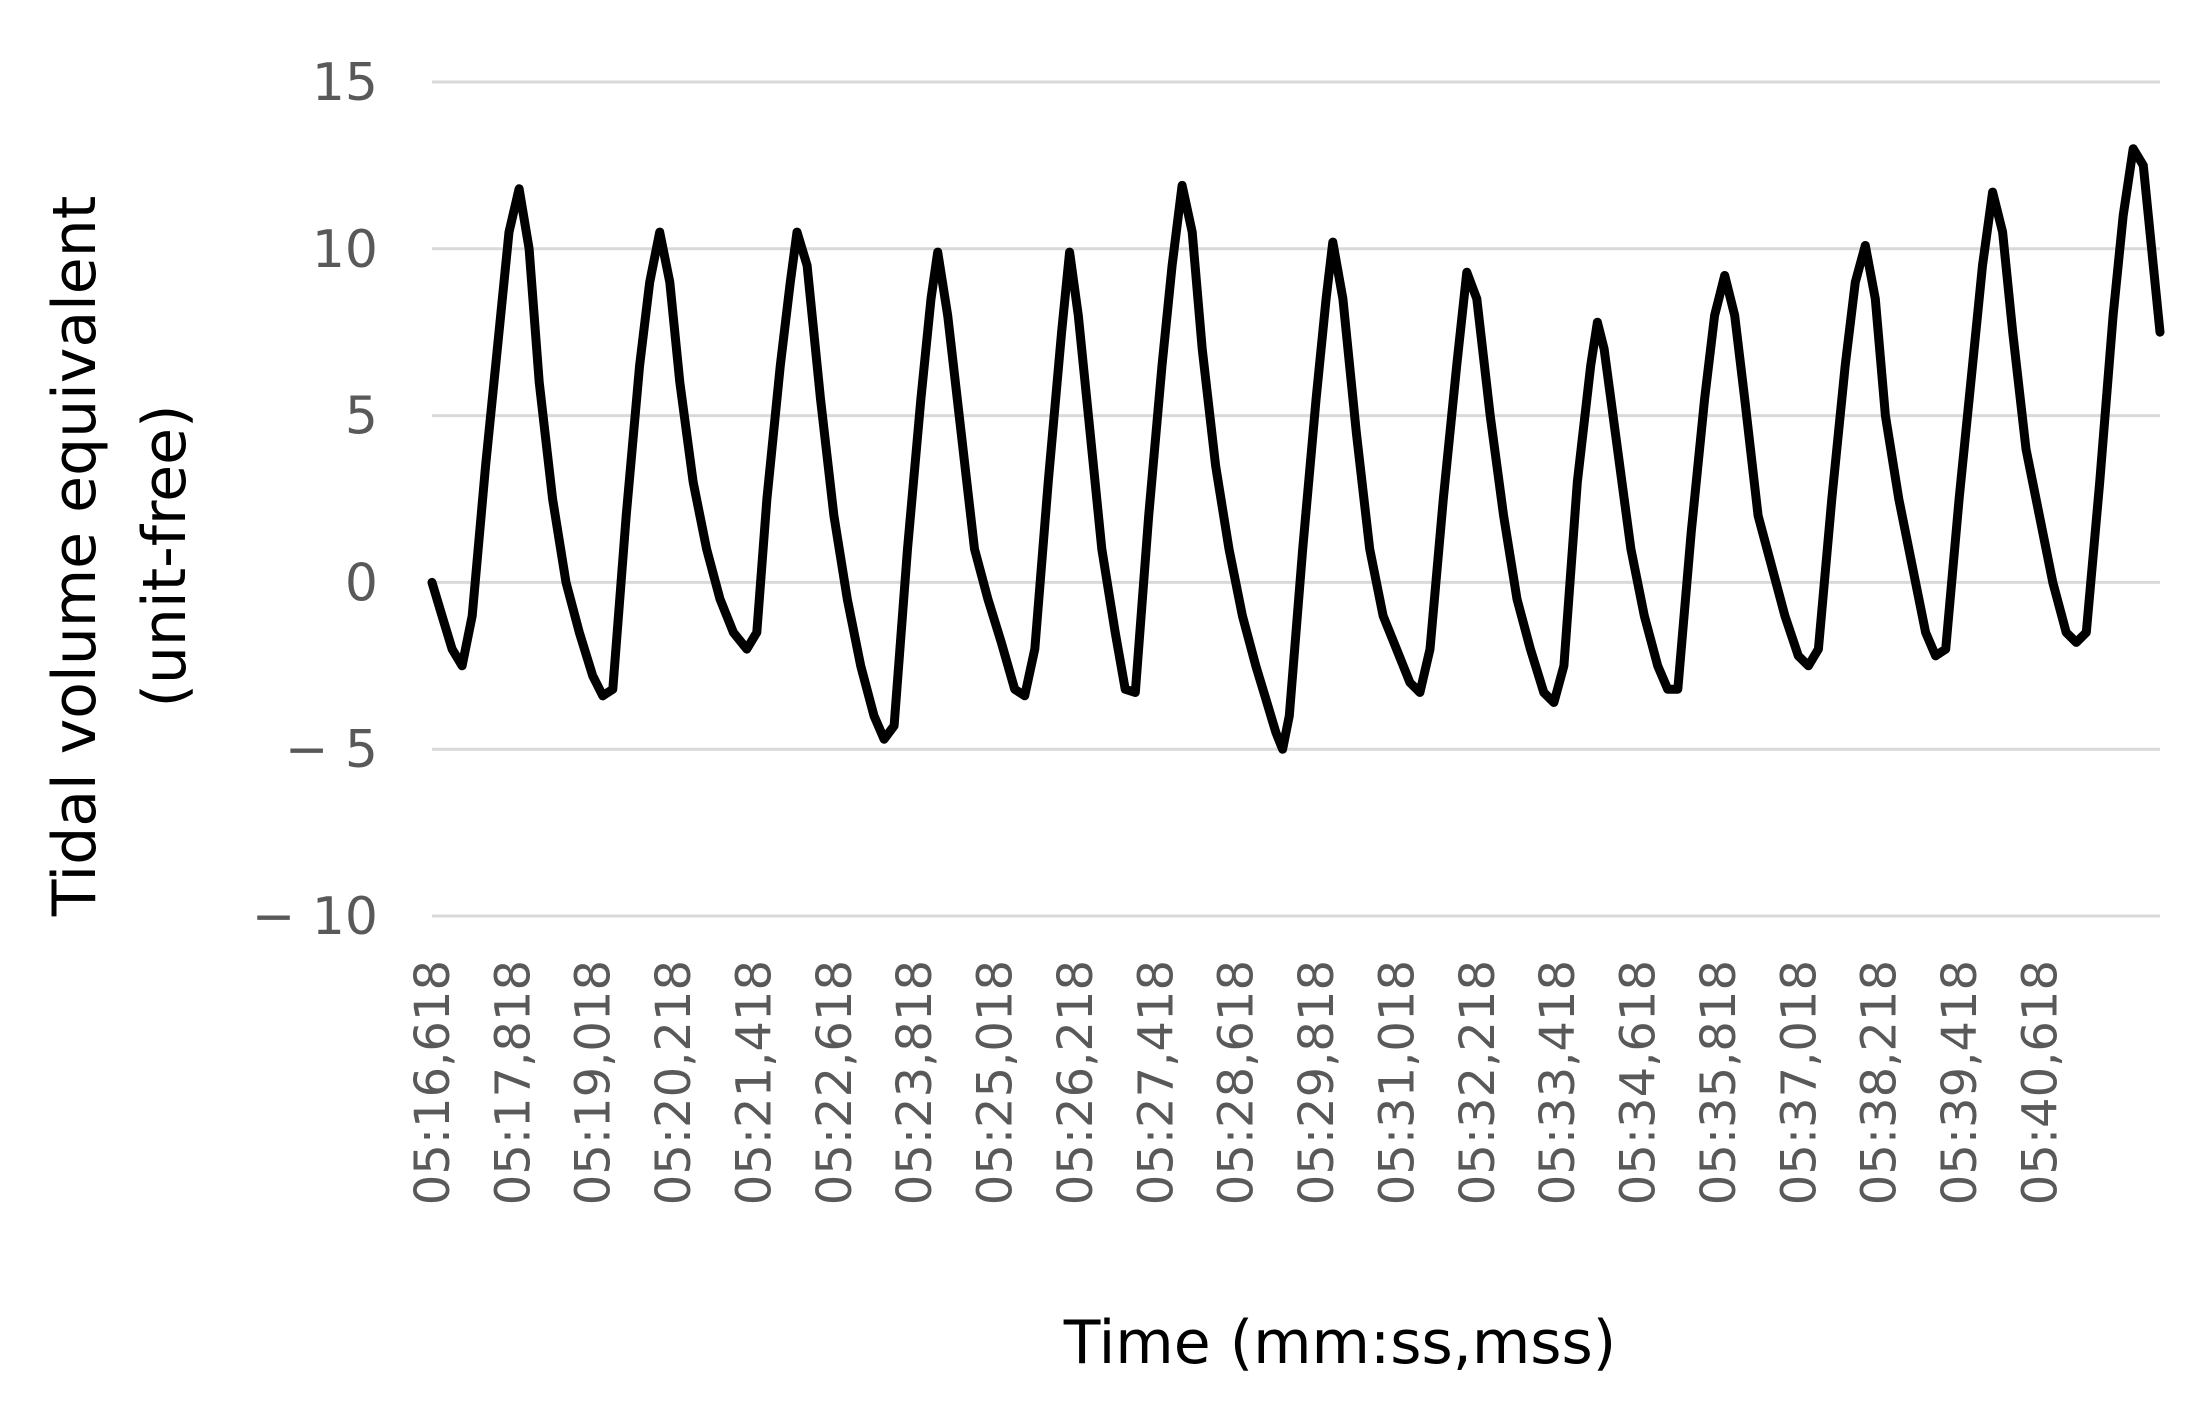 The image size is (2204, 1418). I want to click on x-tick-label: 05:40,618, so click(2040, 1082).